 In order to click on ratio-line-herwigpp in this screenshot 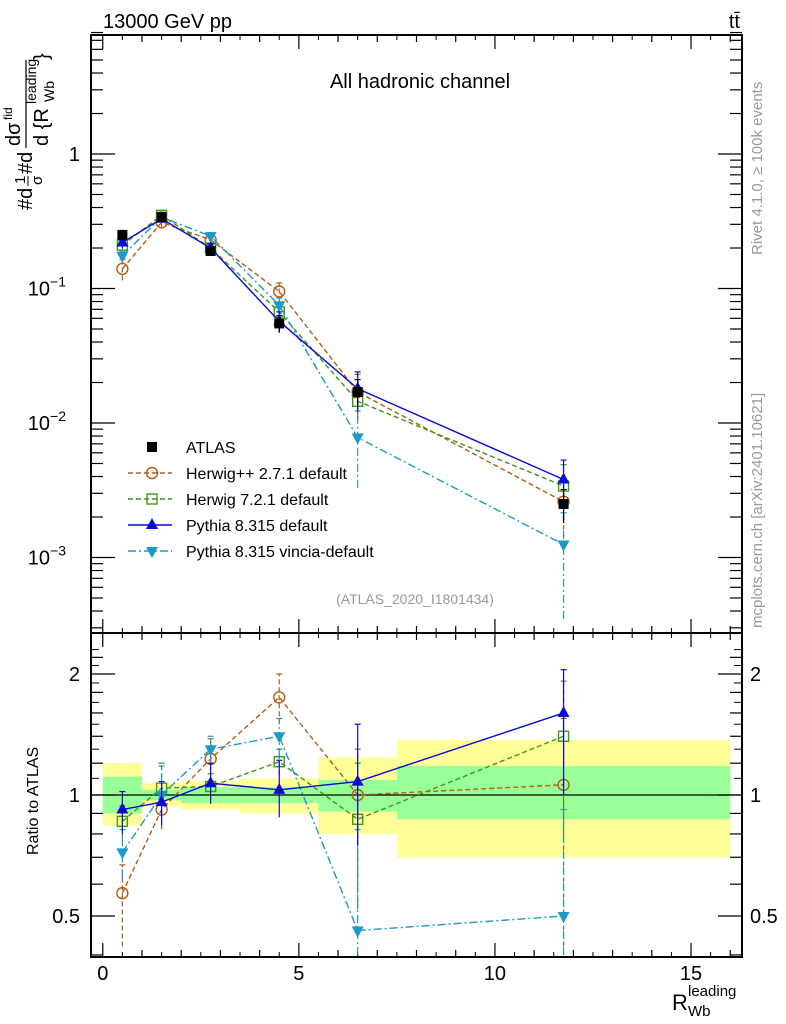, I will do `click(342, 795)`.